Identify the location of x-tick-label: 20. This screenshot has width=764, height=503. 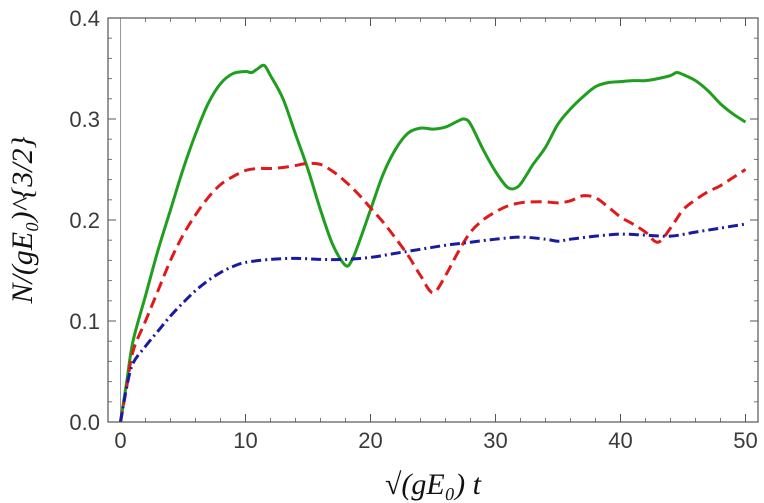
(370, 440).